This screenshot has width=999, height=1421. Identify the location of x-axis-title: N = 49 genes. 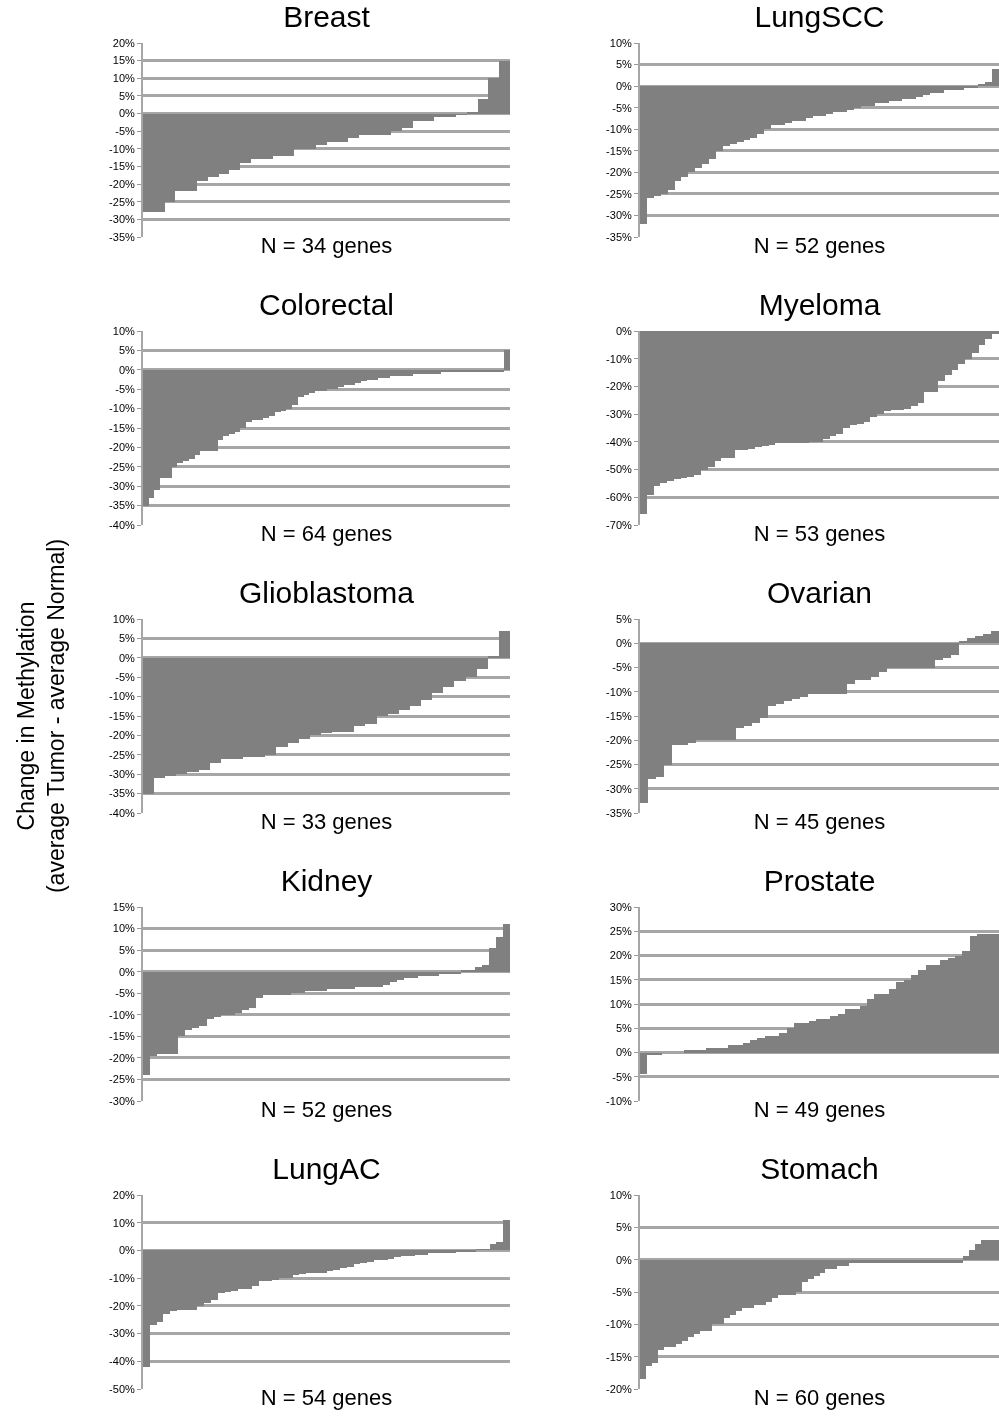
(819, 1109).